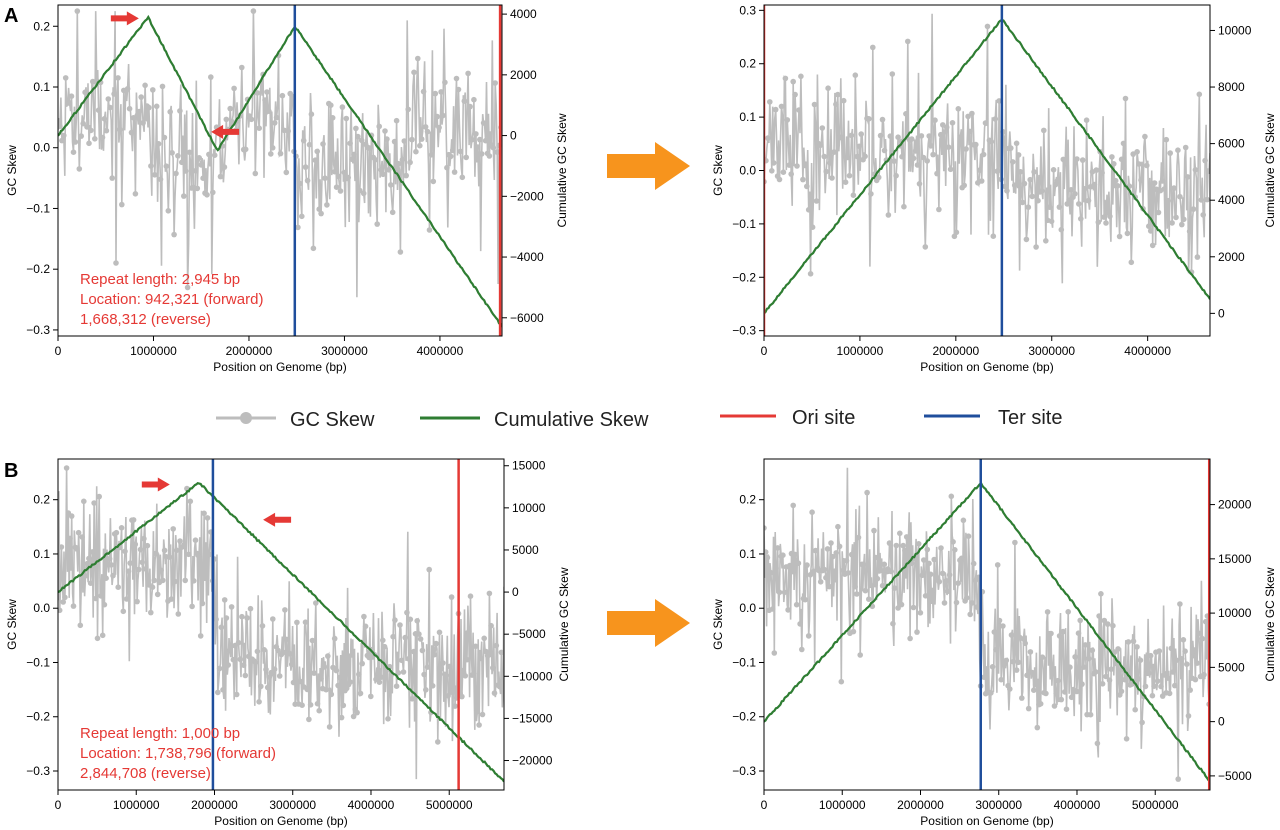  What do you see at coordinates (718, 170) in the screenshot?
I see `y-axis-label: GC Skew` at bounding box center [718, 170].